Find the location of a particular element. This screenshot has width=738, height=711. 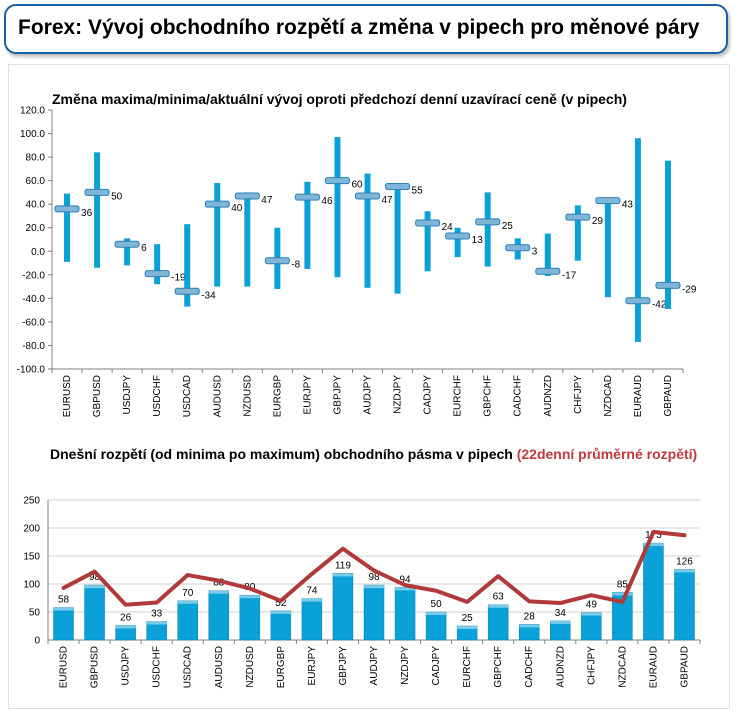

chart2-value-label: 98 is located at coordinates (374, 577).